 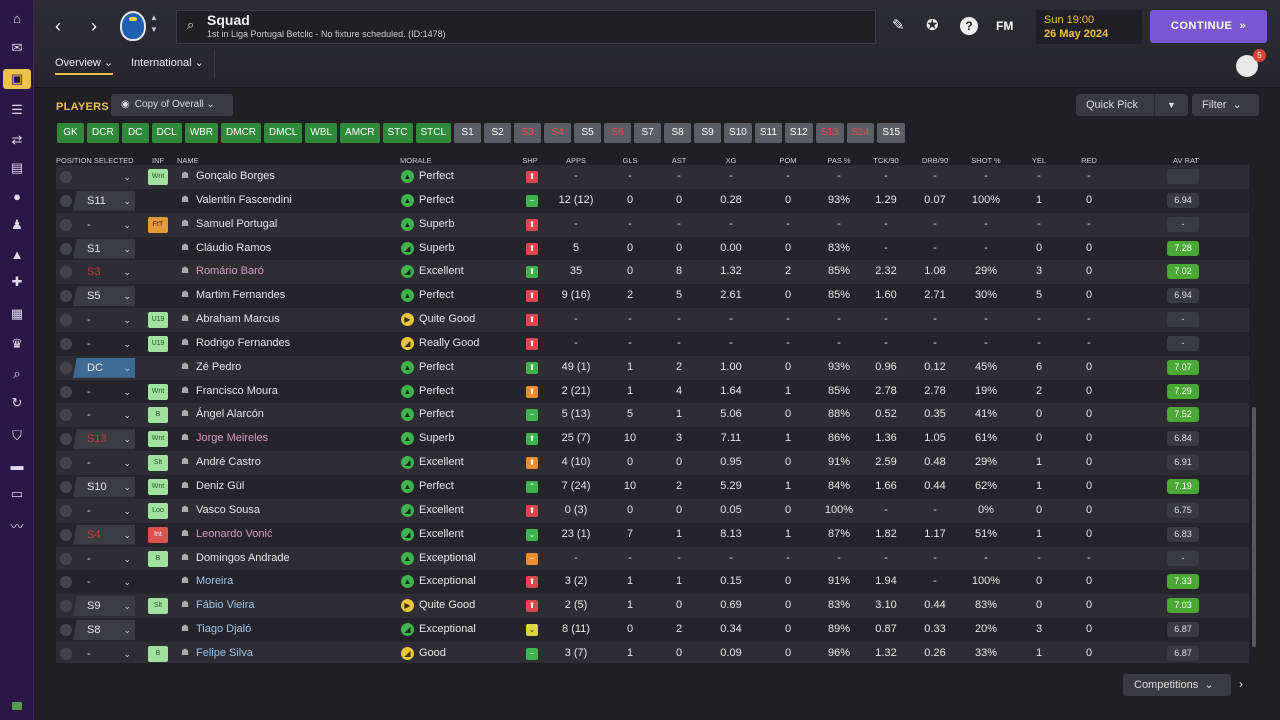 What do you see at coordinates (17, 402) in the screenshot?
I see `refresh-icon: ↻` at bounding box center [17, 402].